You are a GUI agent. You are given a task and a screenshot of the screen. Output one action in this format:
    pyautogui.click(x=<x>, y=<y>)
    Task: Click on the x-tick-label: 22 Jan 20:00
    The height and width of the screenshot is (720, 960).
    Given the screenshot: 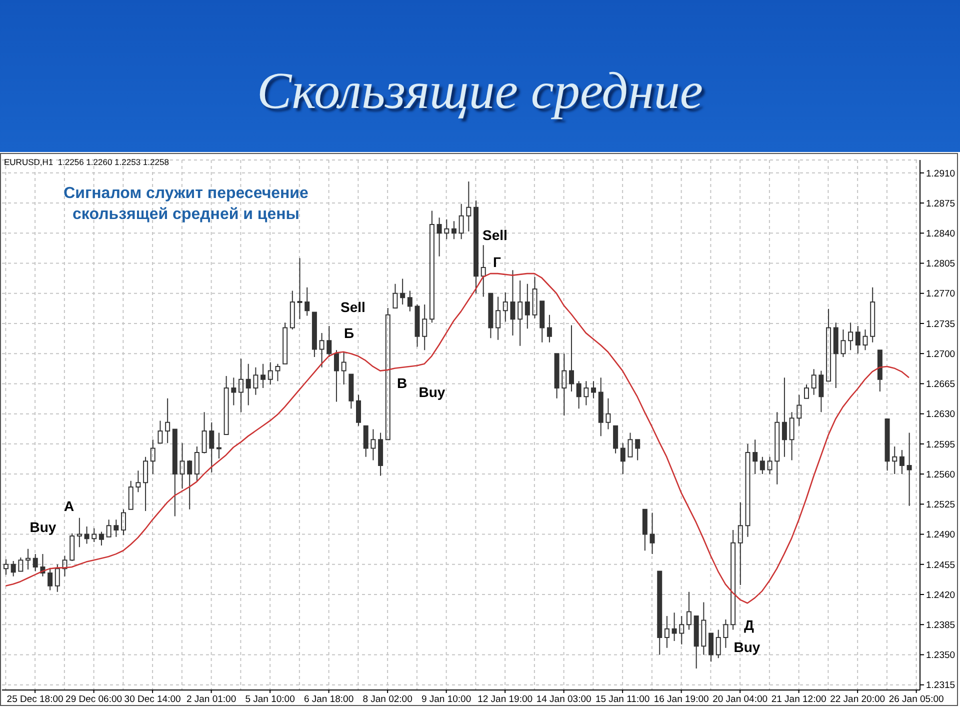 What is the action you would take?
    pyautogui.click(x=858, y=699)
    